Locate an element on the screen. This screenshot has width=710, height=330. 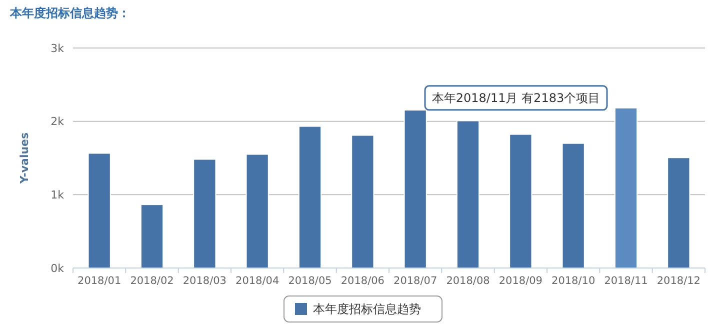
x-tick-label: 2018/10 is located at coordinates (574, 281).